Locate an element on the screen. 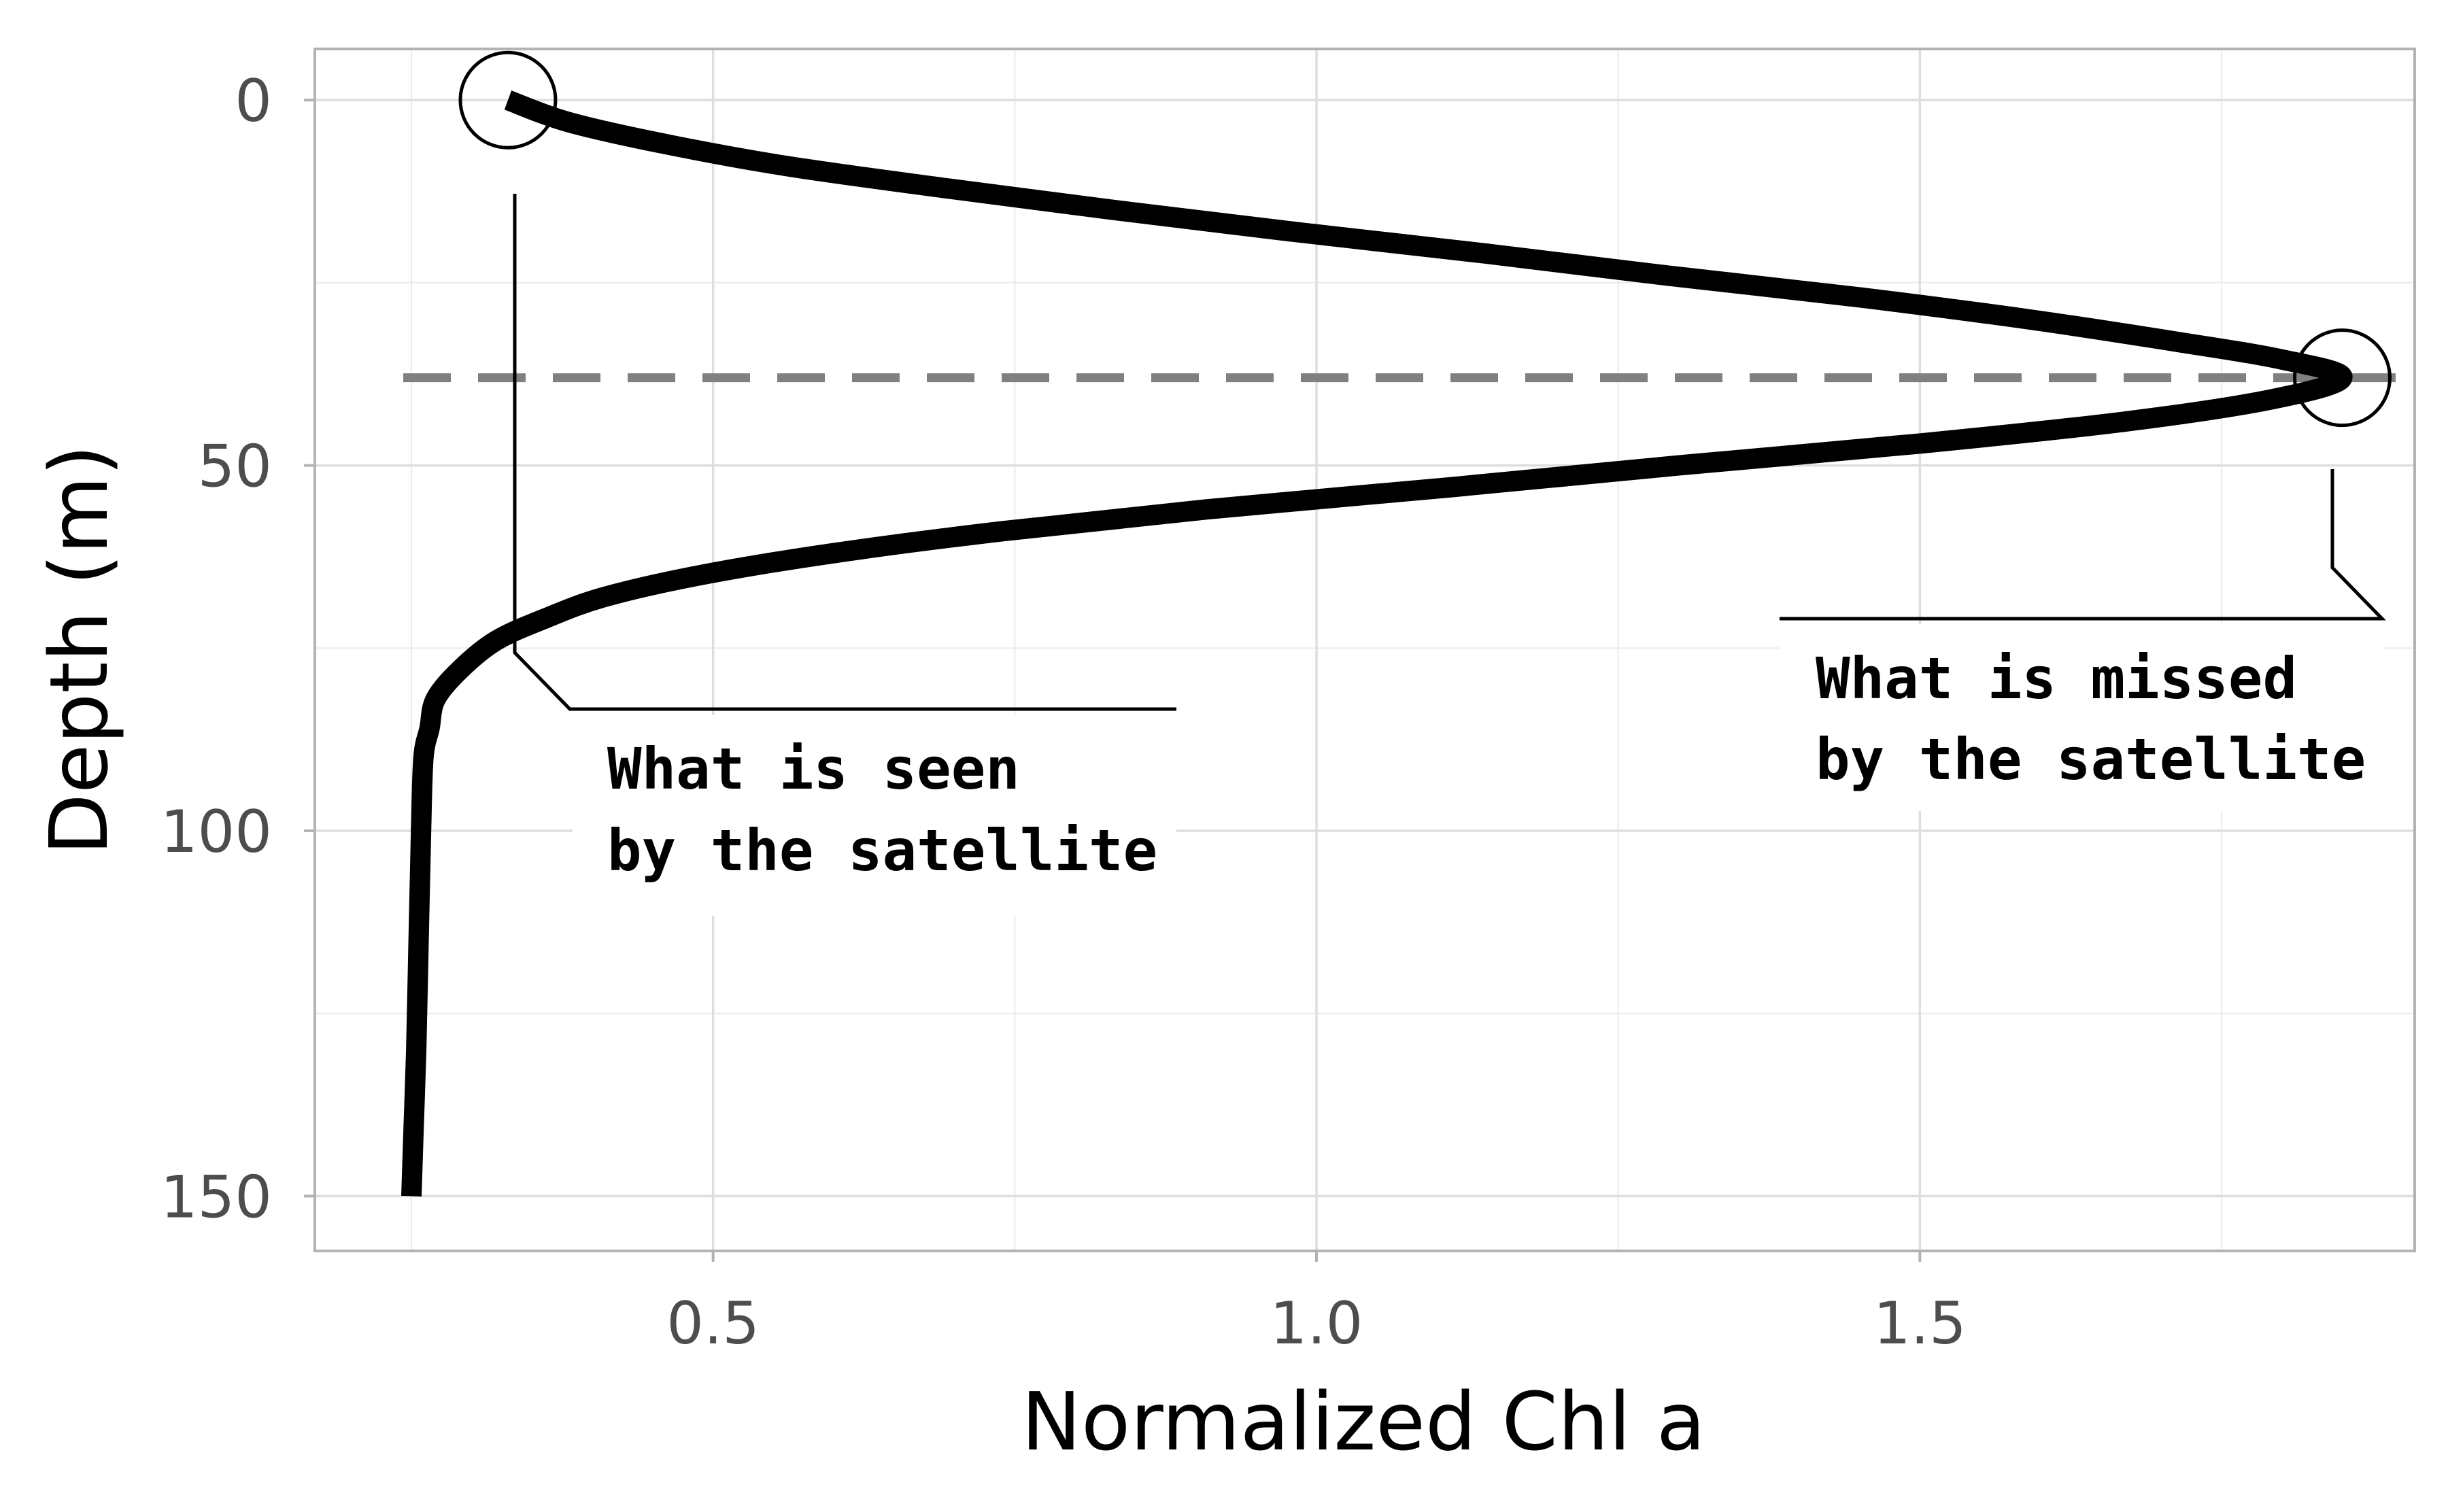  y-tick-labels: 0 50 100 150 is located at coordinates (238, 649).